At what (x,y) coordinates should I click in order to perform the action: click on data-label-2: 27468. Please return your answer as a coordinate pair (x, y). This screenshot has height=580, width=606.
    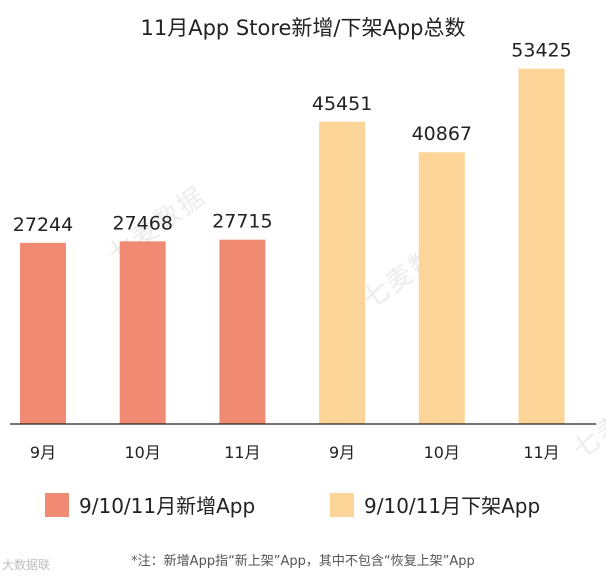
    Looking at the image, I should click on (142, 223).